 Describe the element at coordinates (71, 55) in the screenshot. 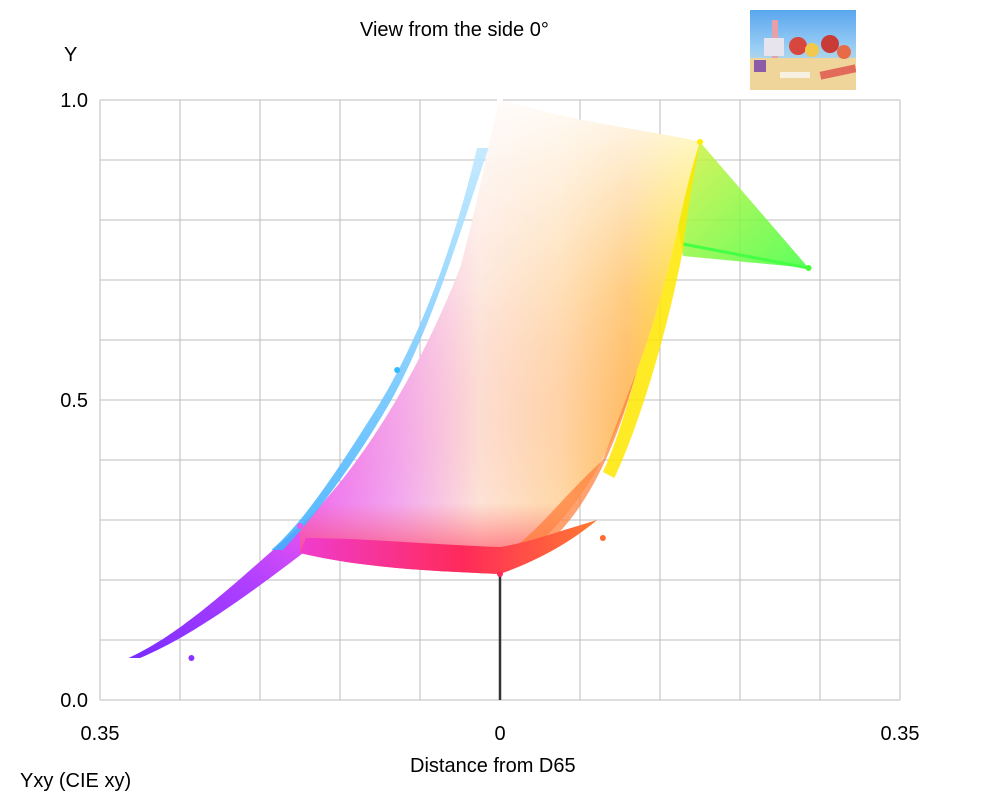

I see `y-axis-label: Y` at that location.